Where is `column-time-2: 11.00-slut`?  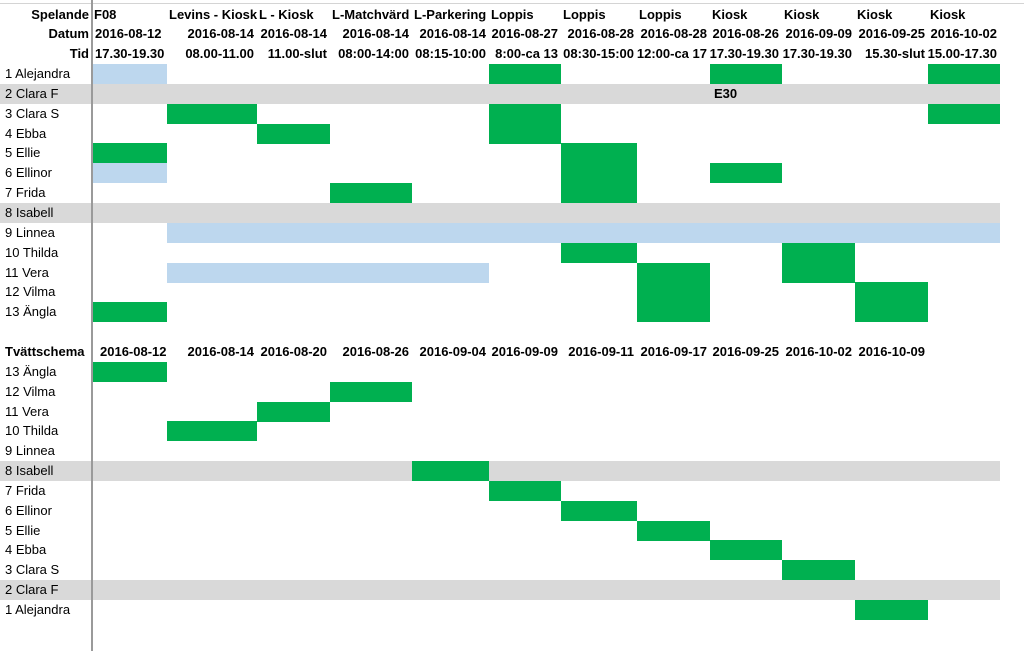 column-time-2: 11.00-slut is located at coordinates (297, 54).